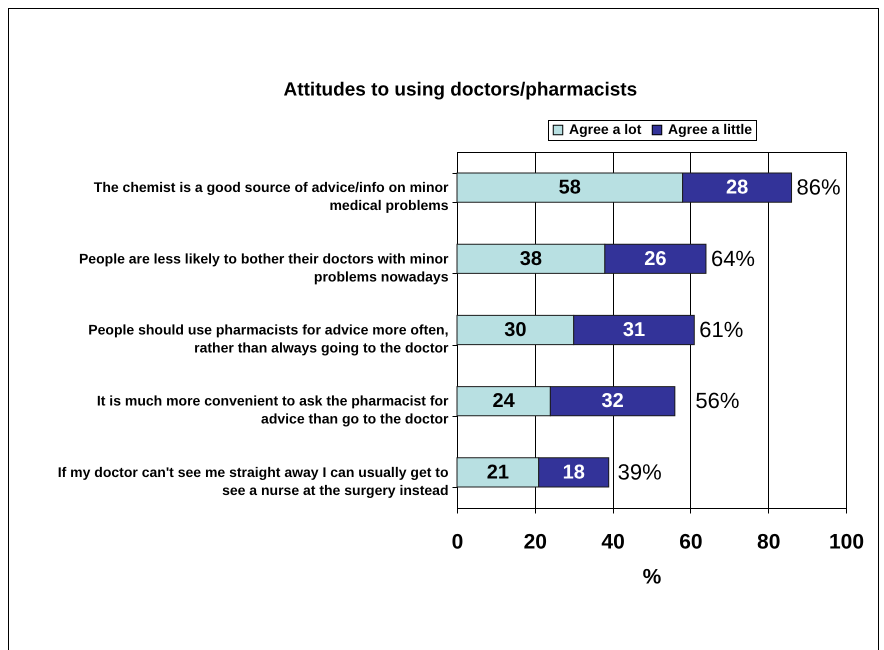 This screenshot has height=650, width=884. Describe the element at coordinates (613, 542) in the screenshot. I see `x-tick-label: 40` at that location.